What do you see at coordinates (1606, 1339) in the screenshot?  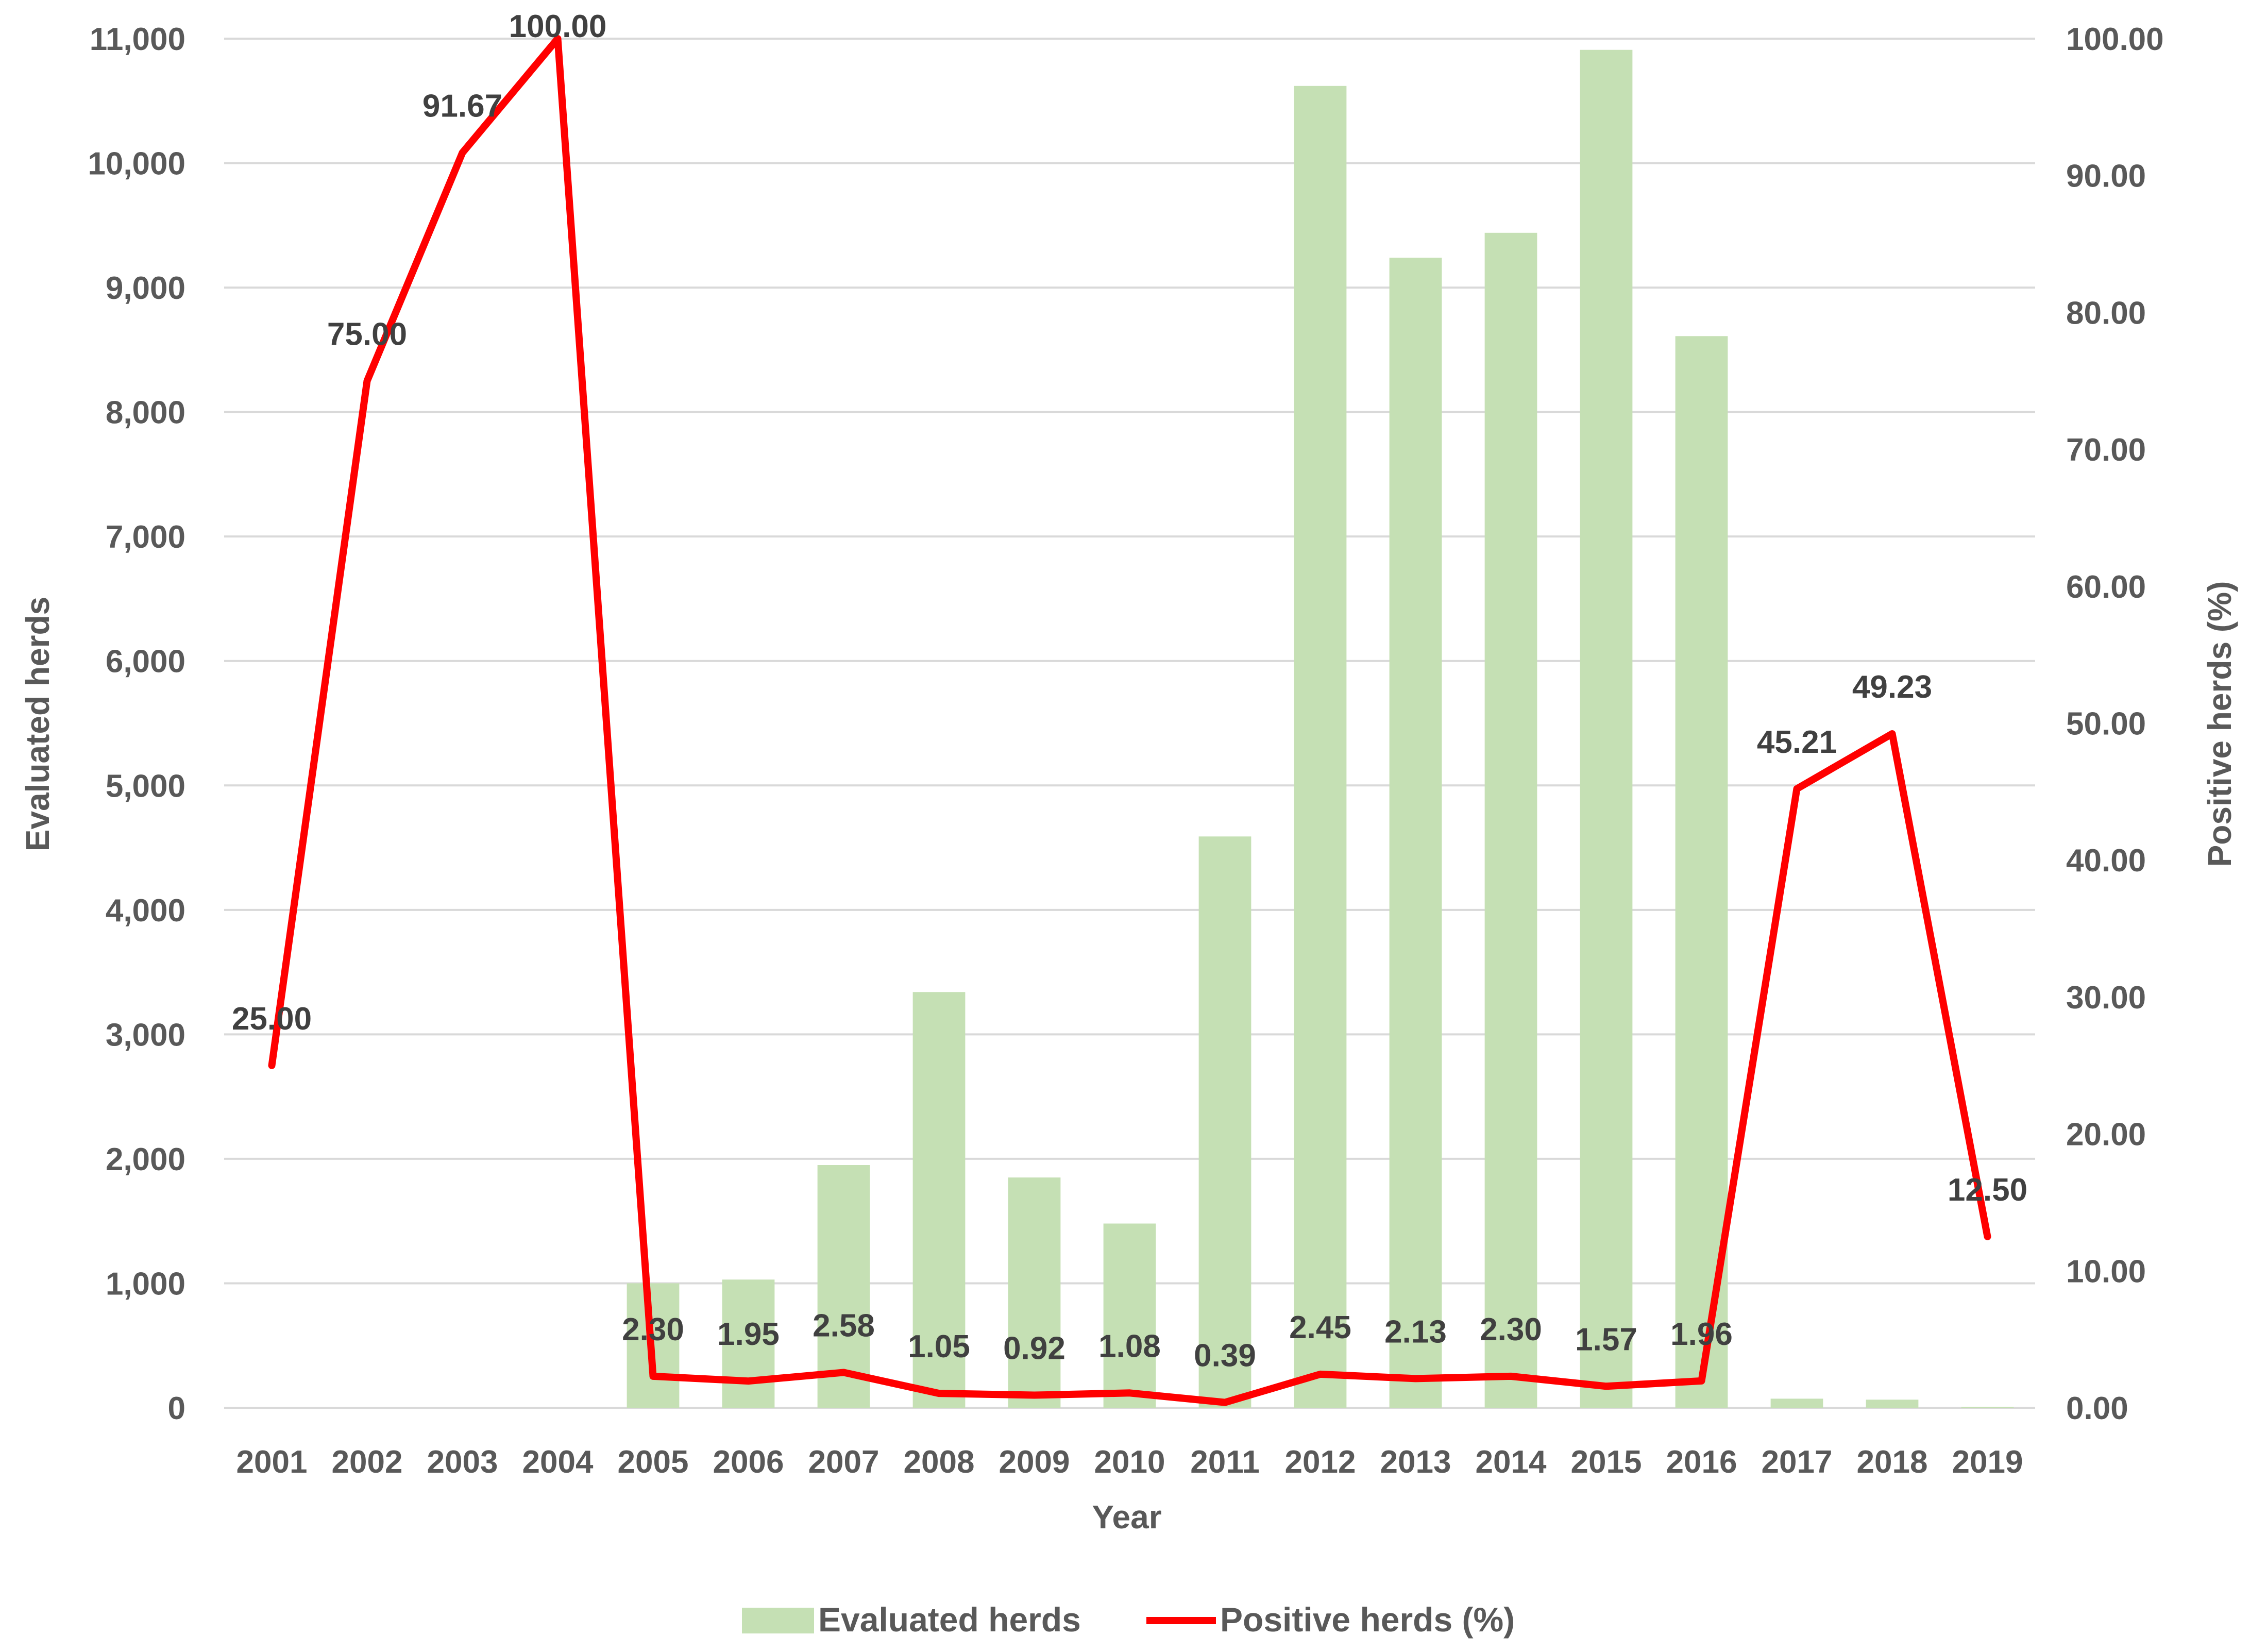 I see `data-label: 1.57` at bounding box center [1606, 1339].